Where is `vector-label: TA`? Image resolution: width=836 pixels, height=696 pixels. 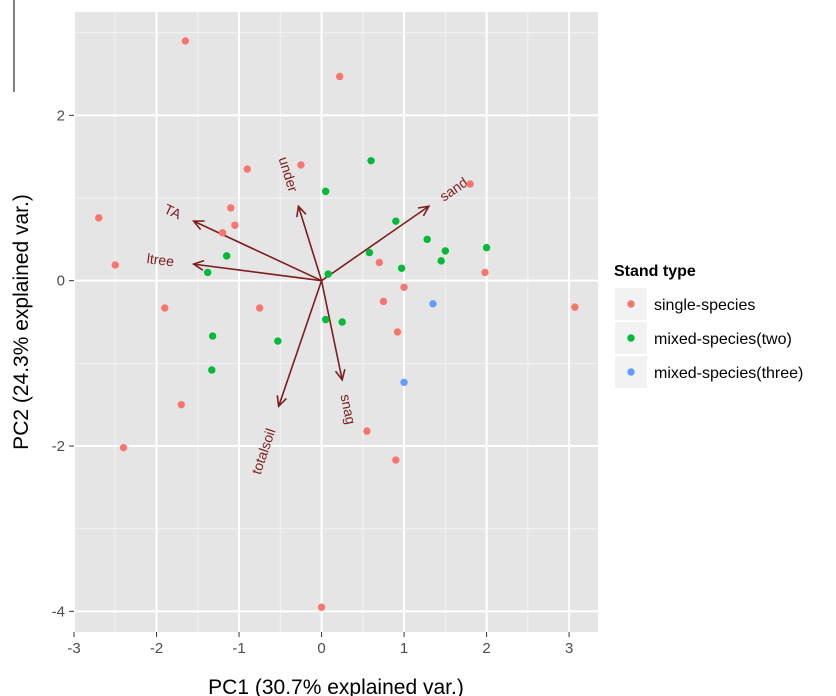
vector-label: TA is located at coordinates (173, 212).